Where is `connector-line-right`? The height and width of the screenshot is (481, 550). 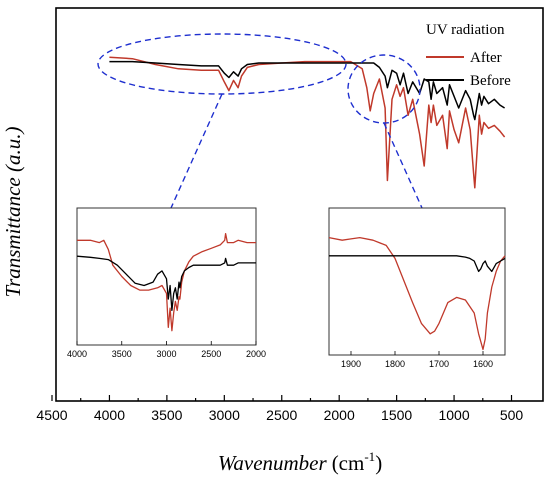
connector-line-right is located at coordinates (403, 165).